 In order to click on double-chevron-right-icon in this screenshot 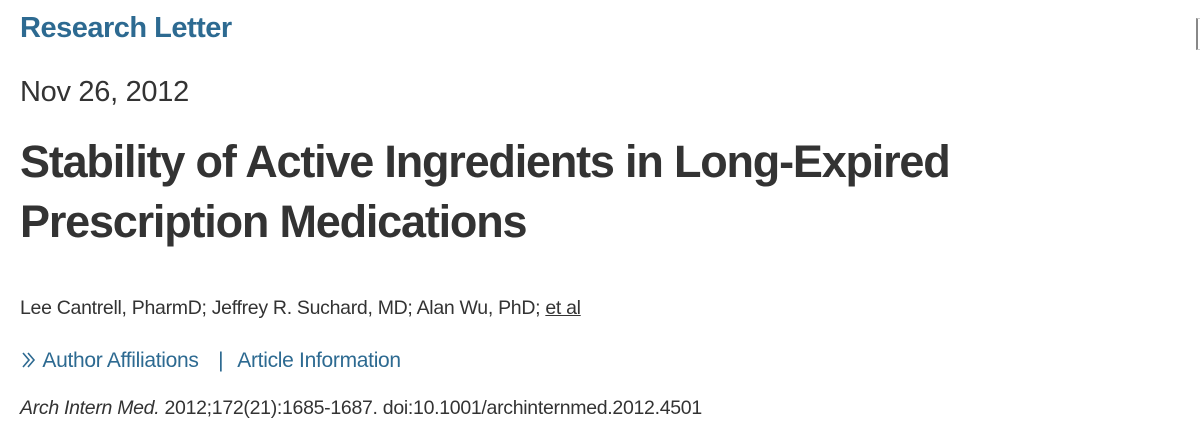, I will do `click(29, 360)`.